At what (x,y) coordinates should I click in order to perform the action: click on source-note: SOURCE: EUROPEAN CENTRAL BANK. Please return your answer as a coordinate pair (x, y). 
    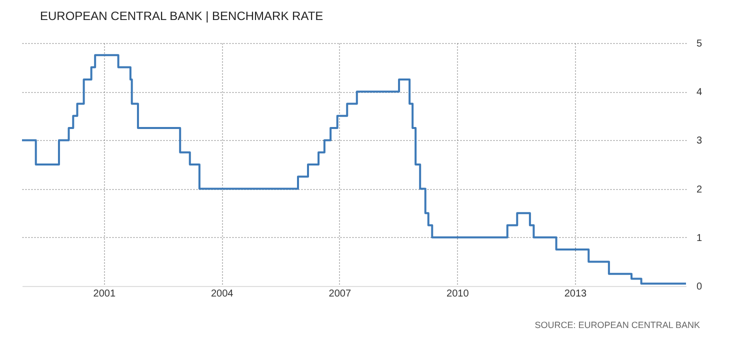
    Looking at the image, I should click on (617, 325).